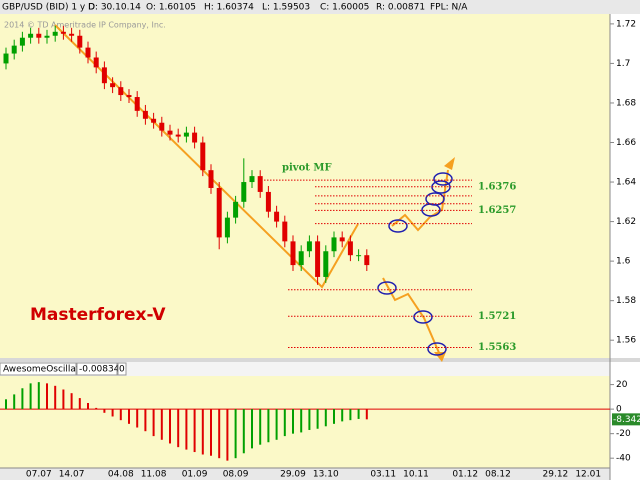 The height and width of the screenshot is (484, 640). Describe the element at coordinates (39, 475) in the screenshot. I see `x-tick-label: 07.07` at that location.